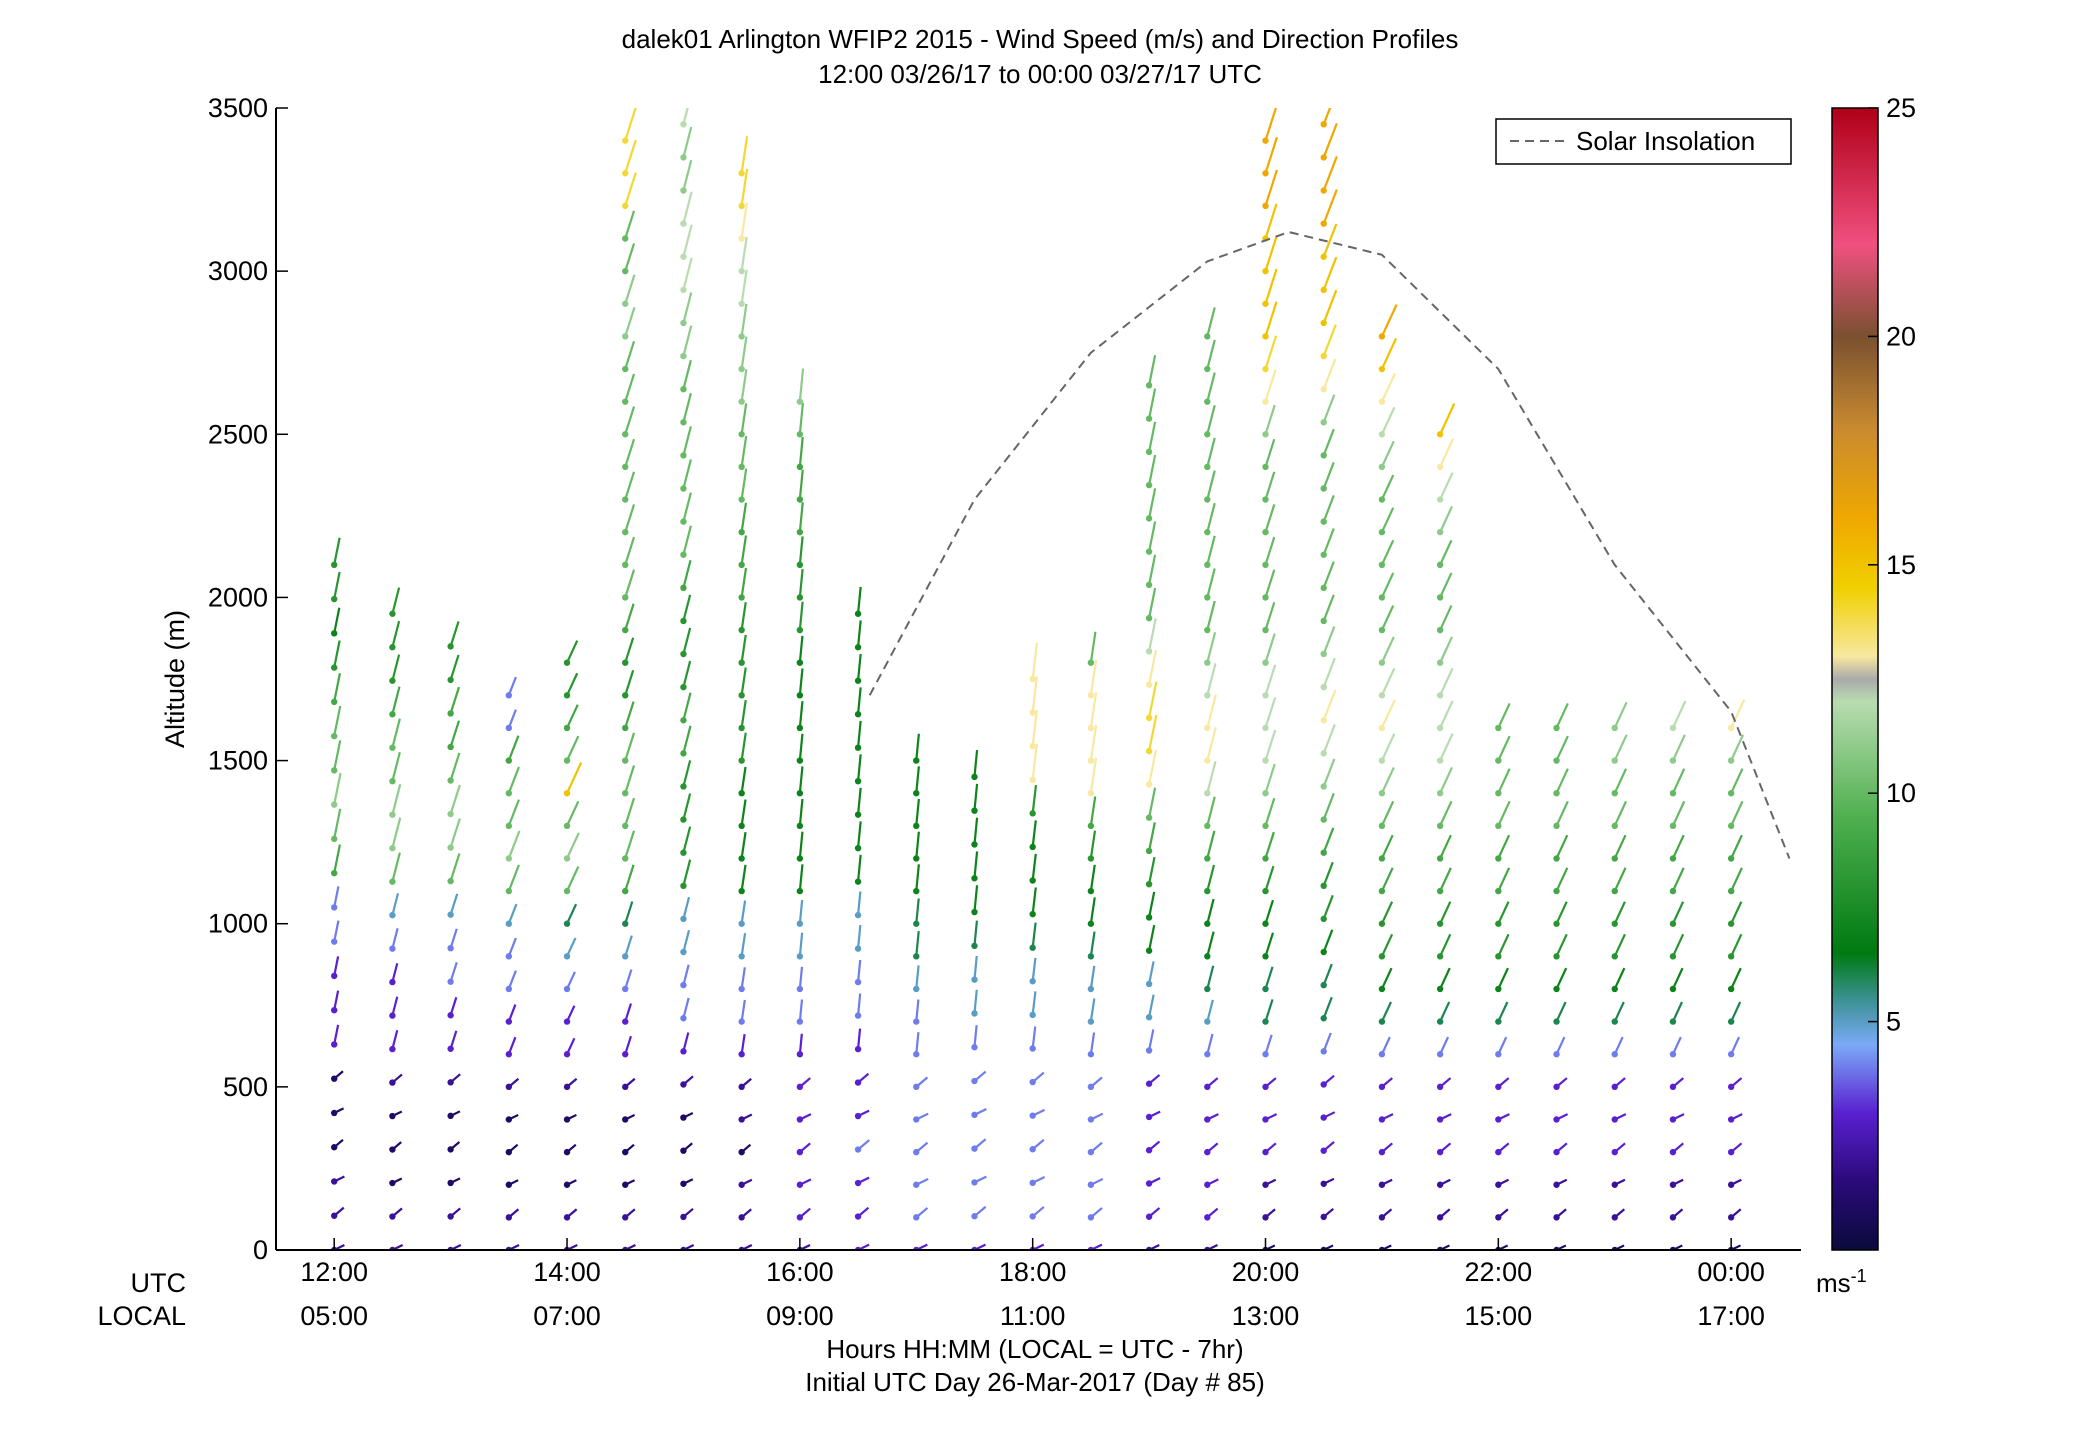 The image size is (2098, 1430). I want to click on x-tick-label-utc: 16:00, so click(800, 1272).